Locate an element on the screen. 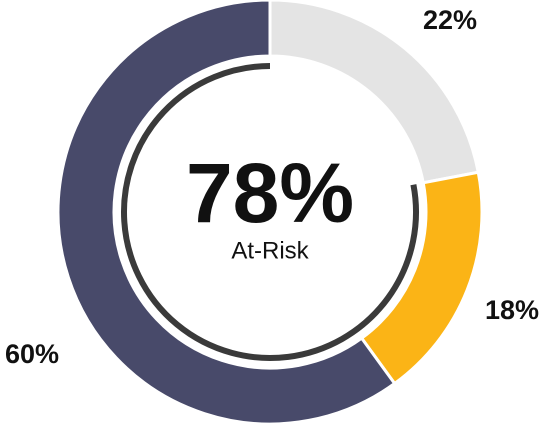 The image size is (542, 425). segment-label: 60% is located at coordinates (32, 354).